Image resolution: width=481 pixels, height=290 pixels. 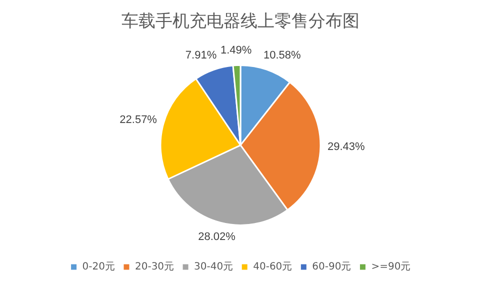 What do you see at coordinates (241, 22) in the screenshot?
I see `chart-title: 车载手机充电器线上零售分布图` at bounding box center [241, 22].